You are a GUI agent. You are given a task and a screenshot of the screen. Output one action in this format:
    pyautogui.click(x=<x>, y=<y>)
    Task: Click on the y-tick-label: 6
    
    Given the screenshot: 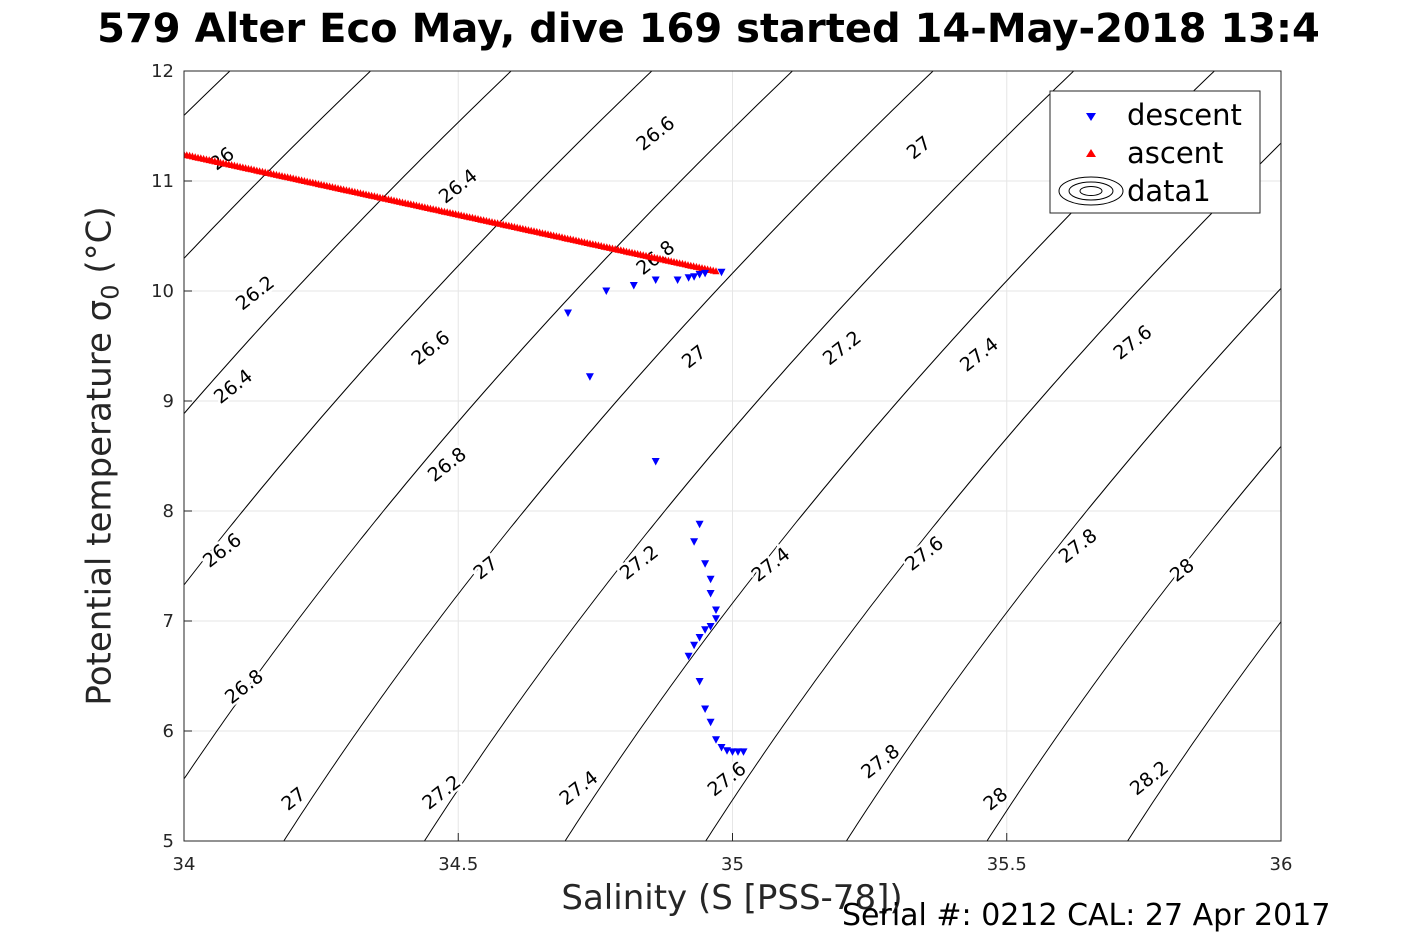 What is the action you would take?
    pyautogui.click(x=168, y=731)
    